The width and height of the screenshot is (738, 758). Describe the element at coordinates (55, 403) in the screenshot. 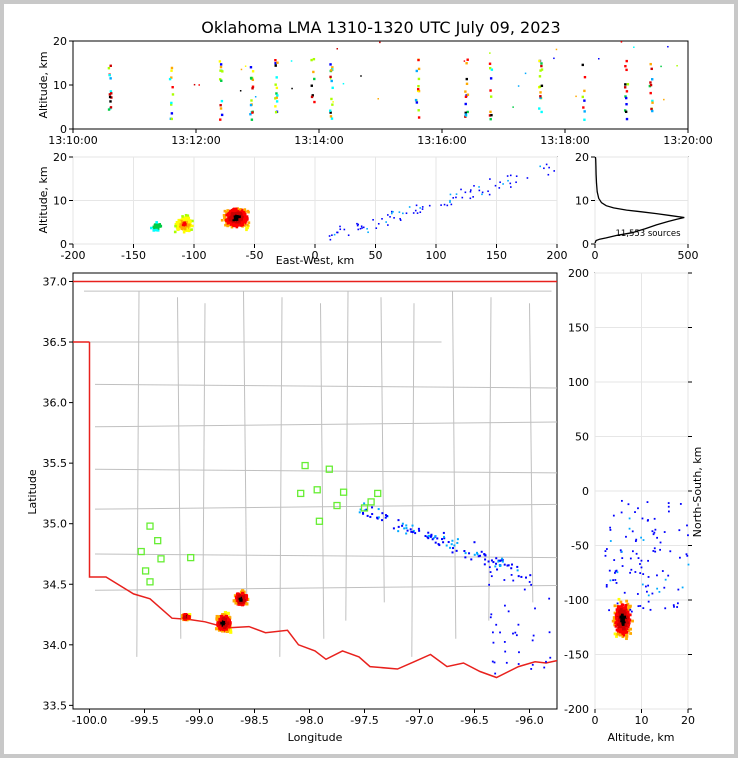

I see `latitude-tick-label: 36.0` at that location.